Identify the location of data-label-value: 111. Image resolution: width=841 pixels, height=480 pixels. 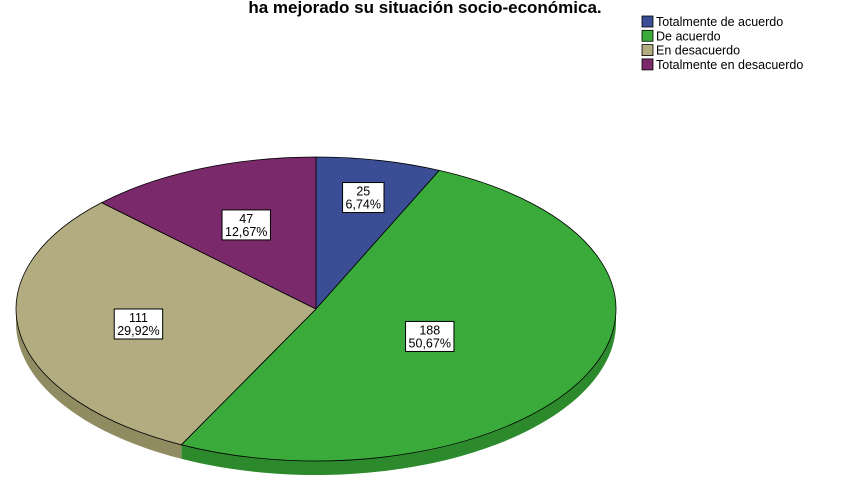
(138, 318).